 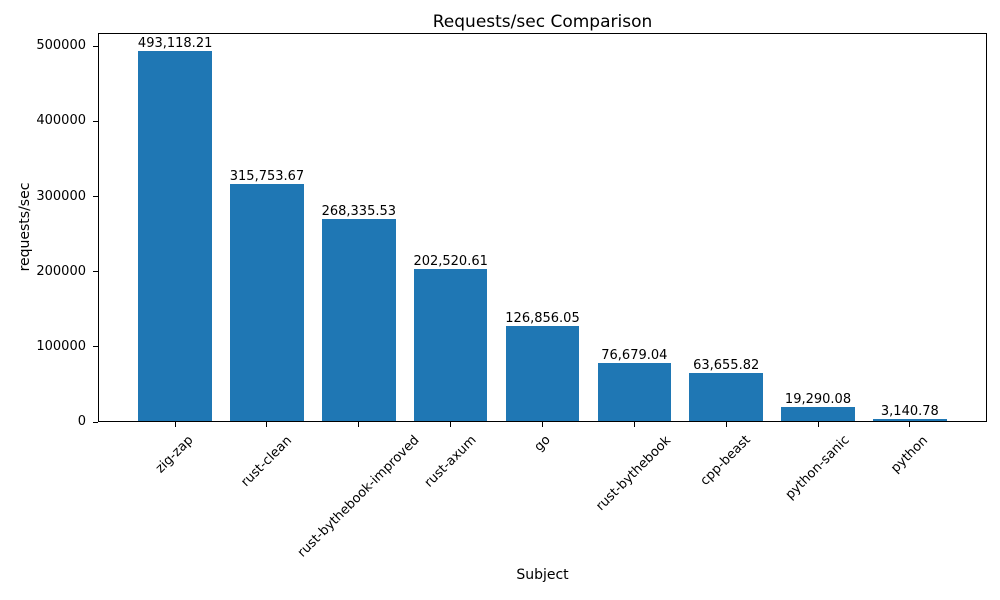 What do you see at coordinates (542, 443) in the screenshot?
I see `x-tick-label: go` at bounding box center [542, 443].